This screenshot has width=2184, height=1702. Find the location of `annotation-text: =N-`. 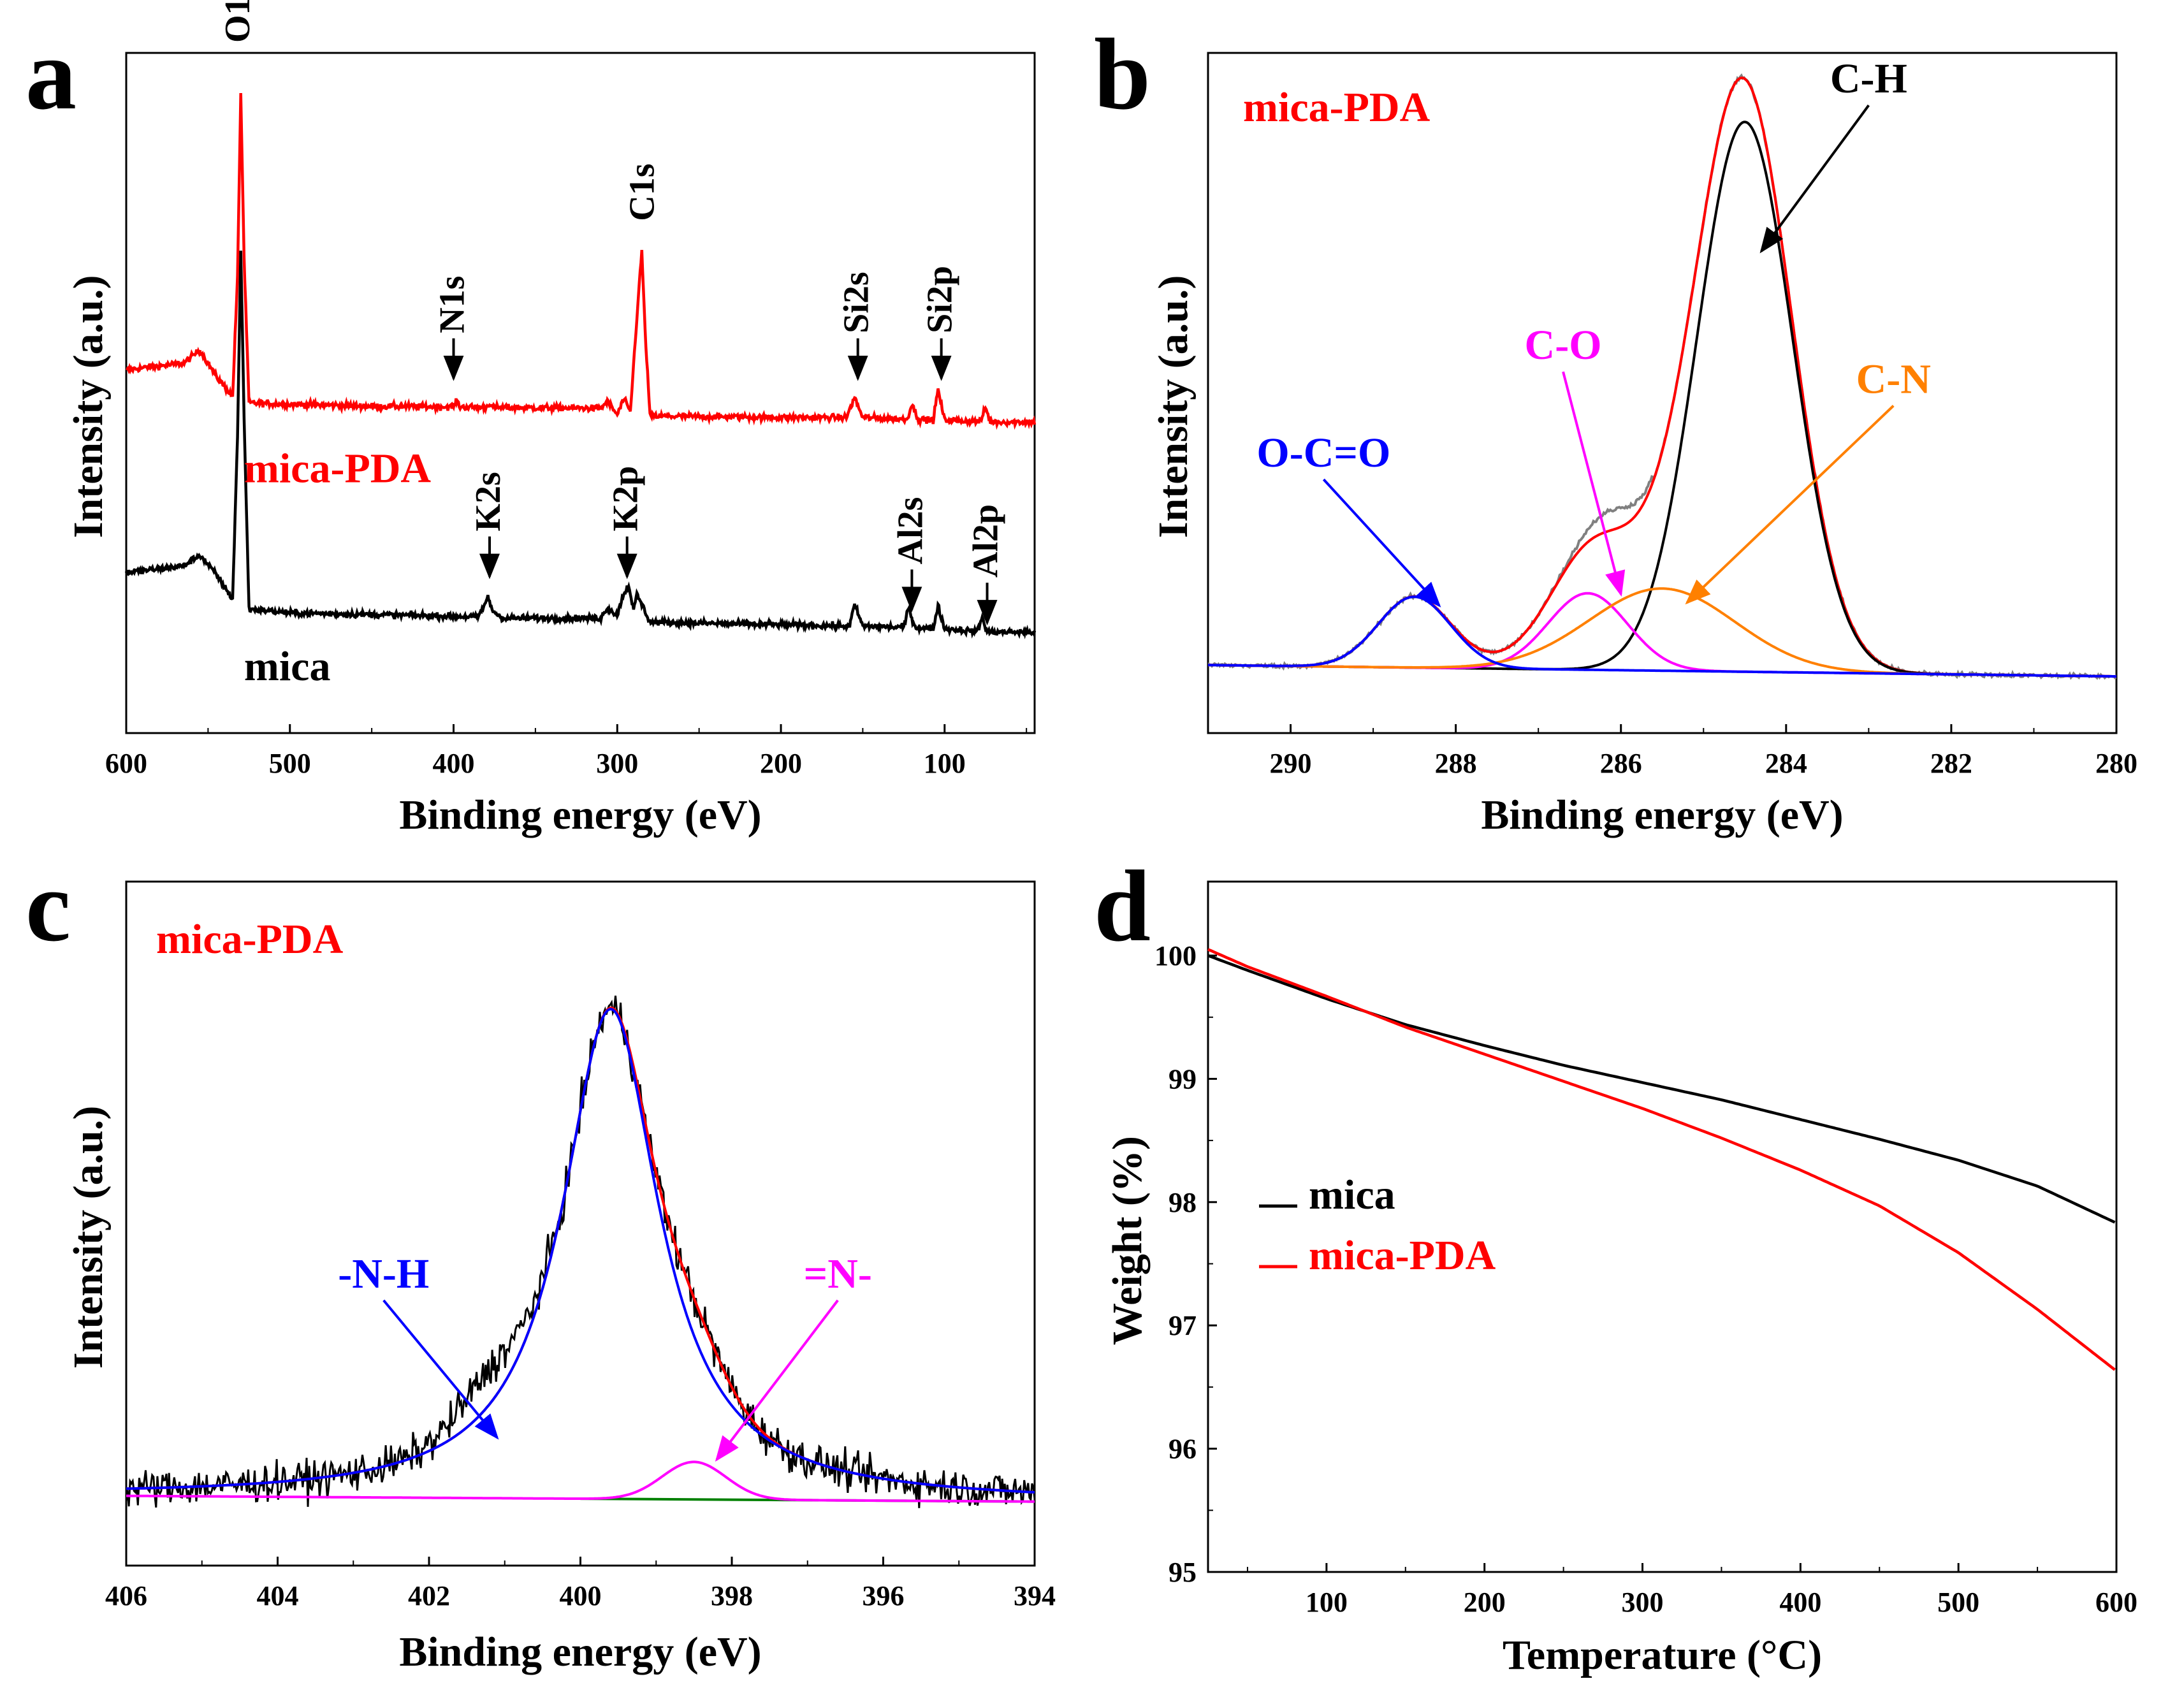

annotation-text: =N- is located at coordinates (838, 1274).